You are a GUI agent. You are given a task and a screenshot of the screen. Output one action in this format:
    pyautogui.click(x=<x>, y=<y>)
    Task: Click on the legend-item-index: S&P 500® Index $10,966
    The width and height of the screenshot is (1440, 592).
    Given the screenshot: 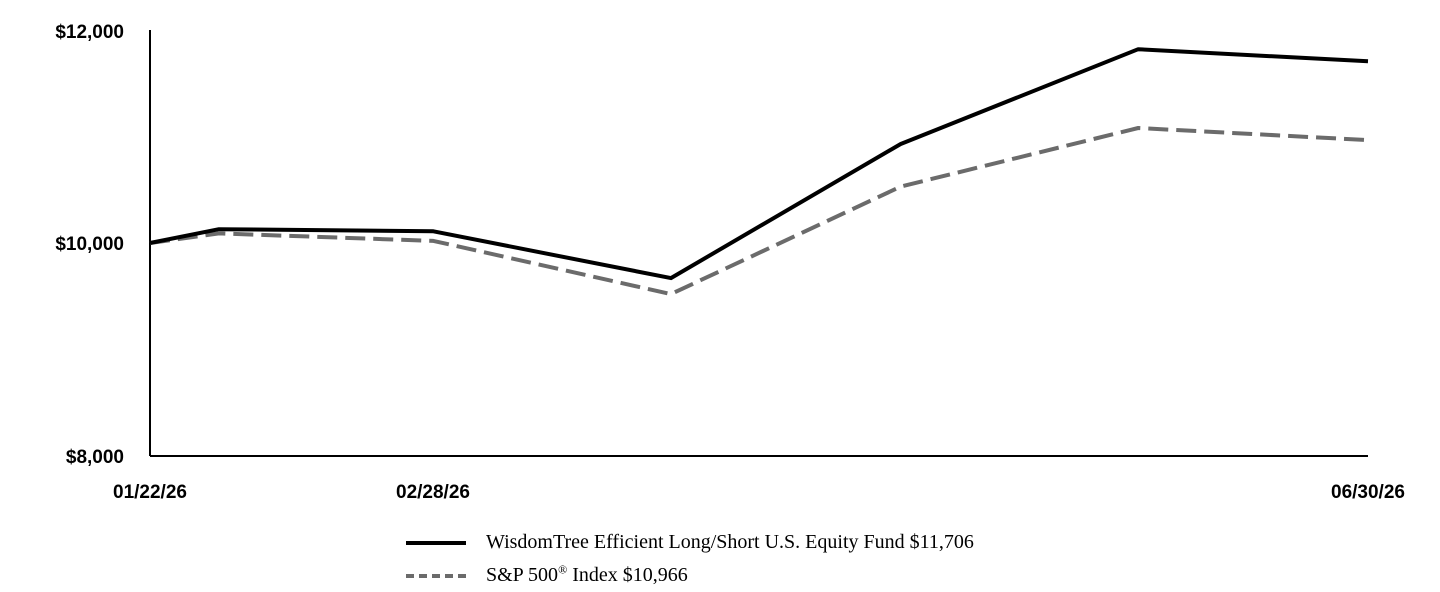 What is the action you would take?
    pyautogui.click(x=690, y=575)
    